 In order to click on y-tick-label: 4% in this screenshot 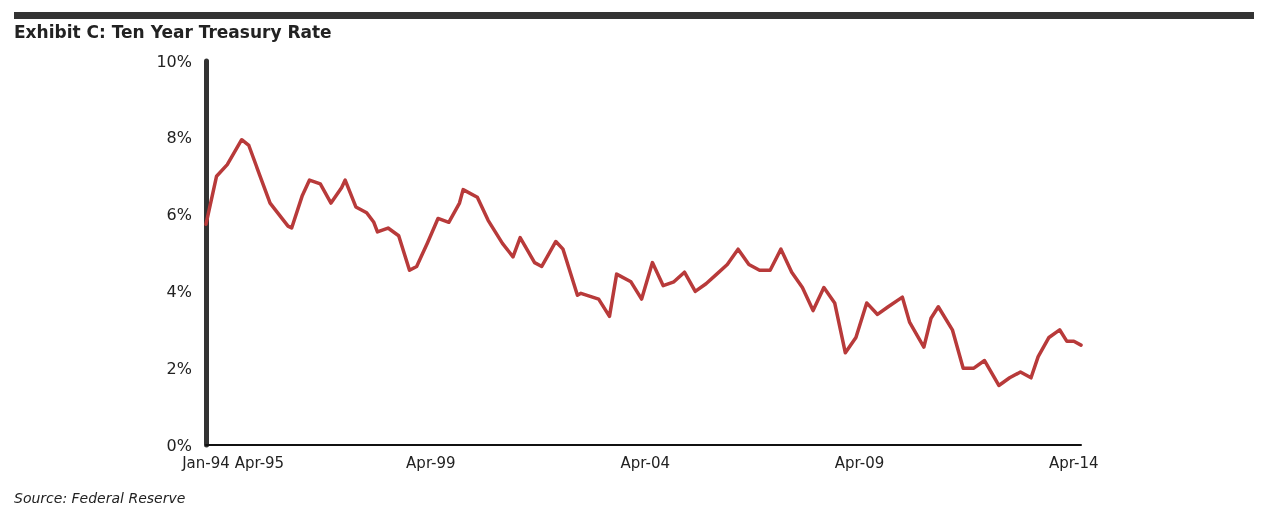, I will do `click(179, 291)`.